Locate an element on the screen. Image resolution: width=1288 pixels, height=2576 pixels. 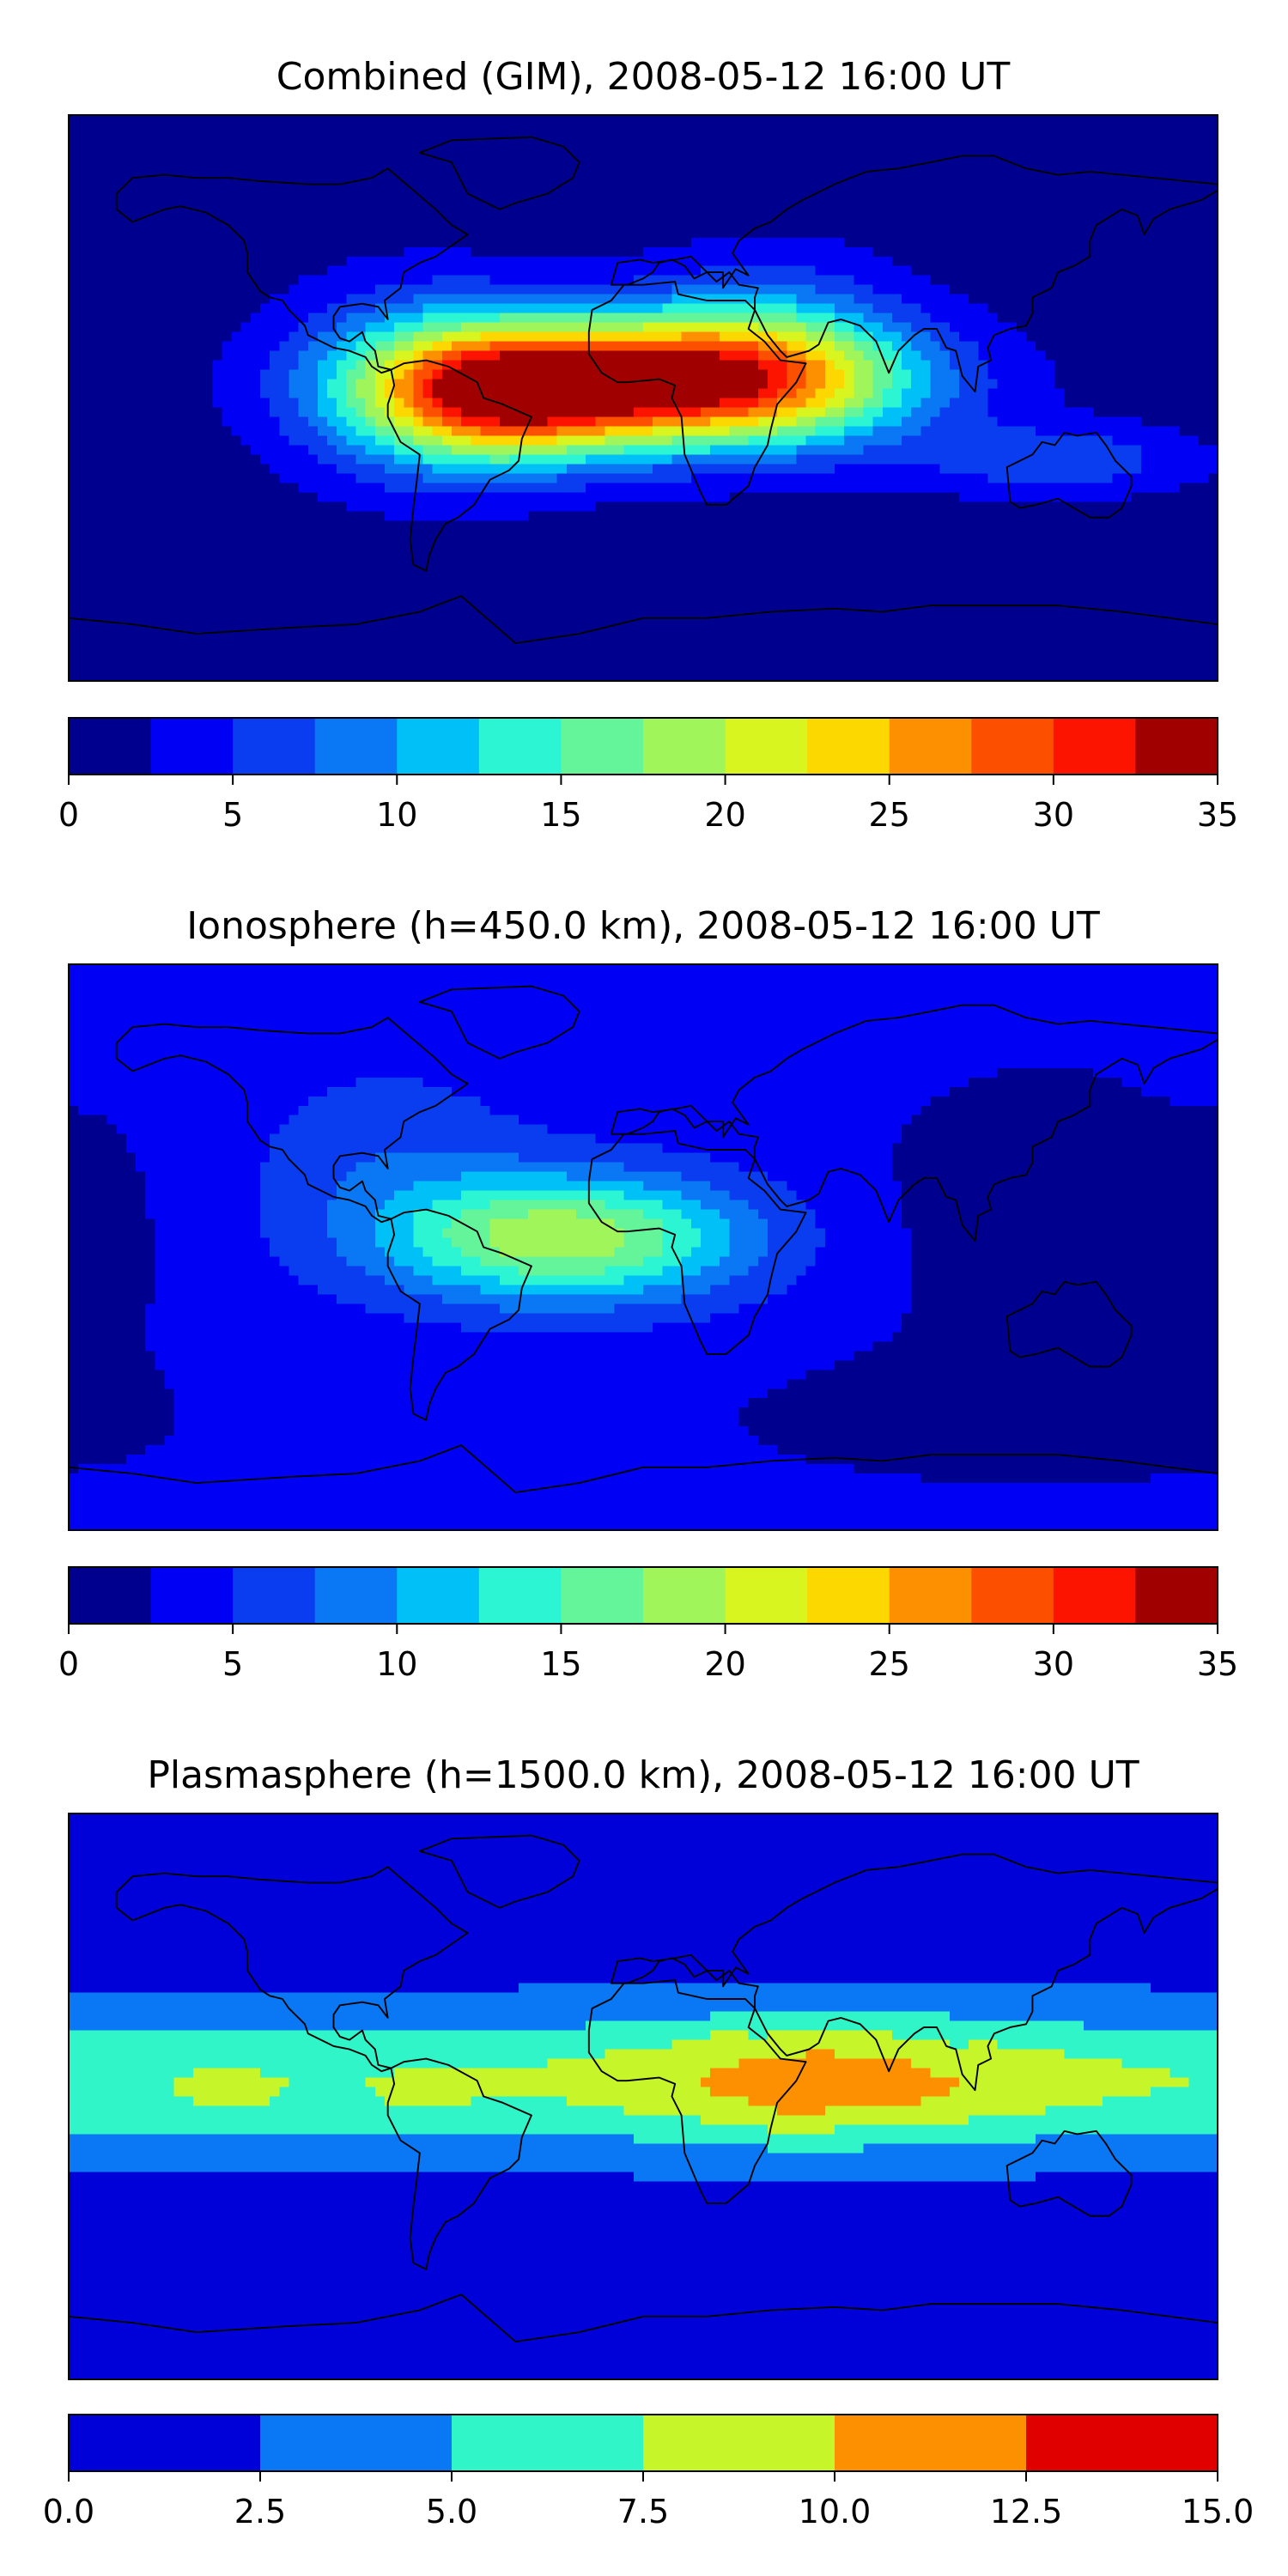
colorbar-tick-label: 2.5 is located at coordinates (260, 2511).